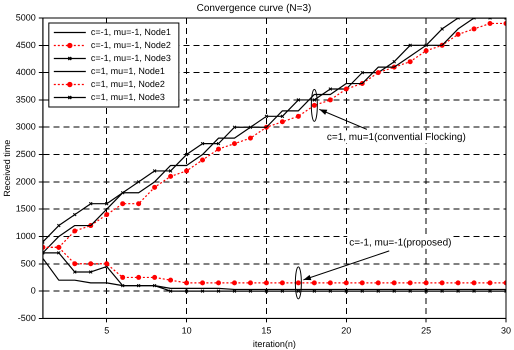  I want to click on annotation: c=-1, mu=-1(proposed), so click(400, 243).